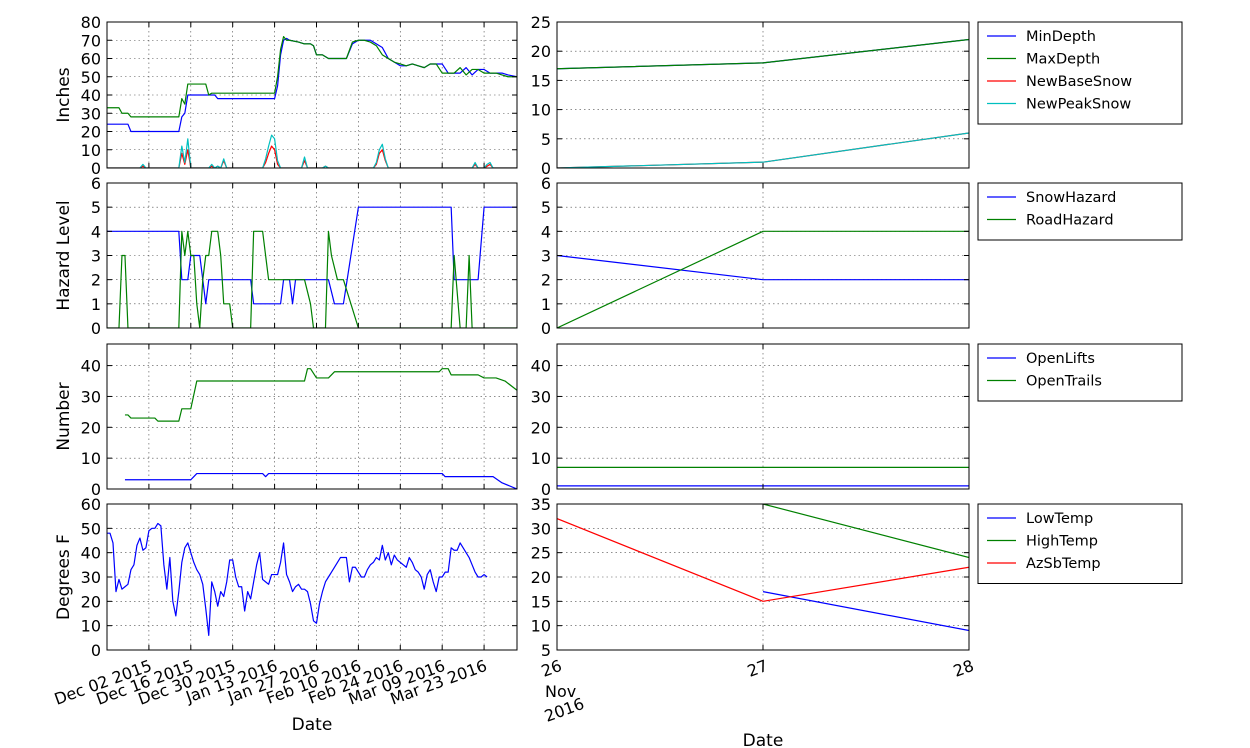  What do you see at coordinates (763, 150) in the screenshot?
I see `series-line-newpeaksnow` at bounding box center [763, 150].